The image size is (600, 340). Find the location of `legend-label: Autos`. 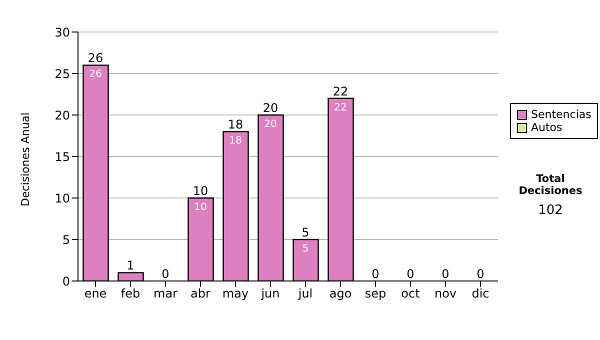

legend-label: Autos is located at coordinates (546, 127).